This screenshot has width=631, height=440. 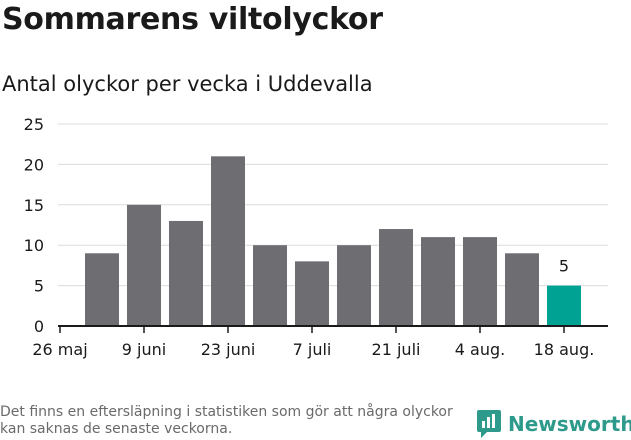 What do you see at coordinates (564, 266) in the screenshot?
I see `data-label: 5` at bounding box center [564, 266].